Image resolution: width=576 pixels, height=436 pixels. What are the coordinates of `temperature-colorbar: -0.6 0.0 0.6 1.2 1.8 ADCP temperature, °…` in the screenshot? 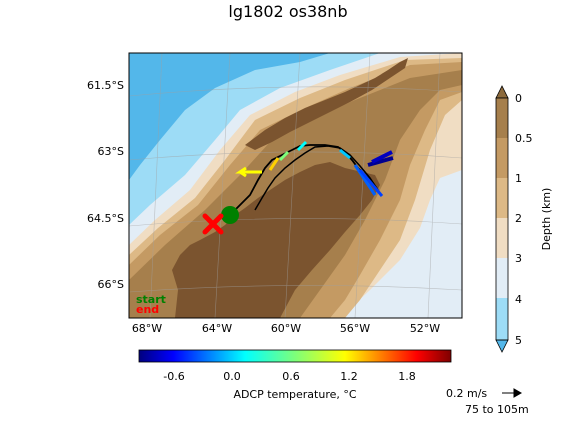 It's located at (295, 375).